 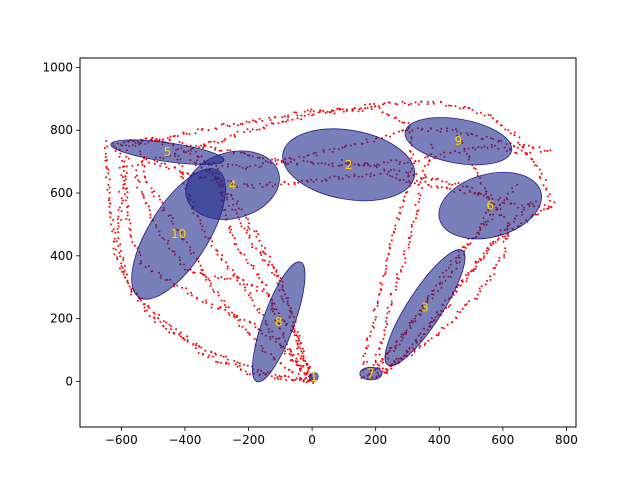 I want to click on cluster-label-5: 5, so click(x=168, y=152).